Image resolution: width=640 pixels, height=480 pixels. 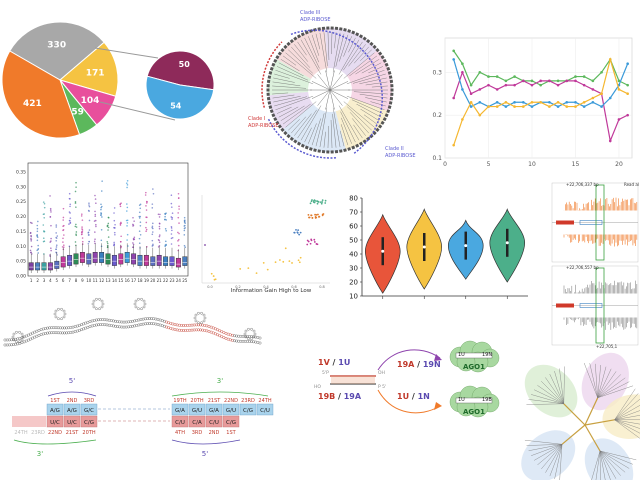 I want to click on line-plot-area, so click(x=538, y=98).